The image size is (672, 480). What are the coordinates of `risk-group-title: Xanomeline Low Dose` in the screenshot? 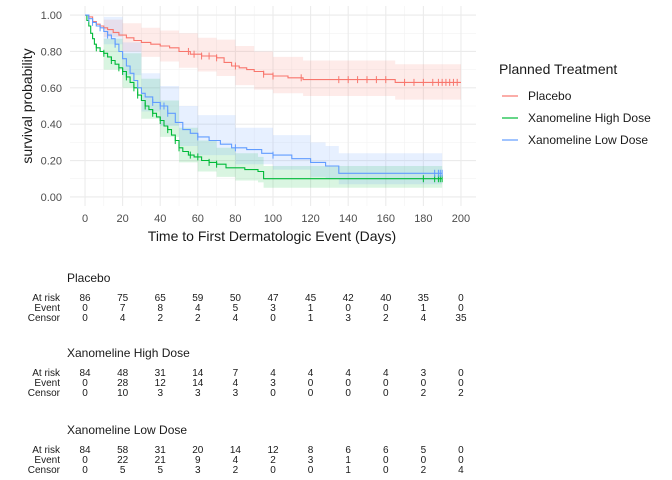 It's located at (127, 430).